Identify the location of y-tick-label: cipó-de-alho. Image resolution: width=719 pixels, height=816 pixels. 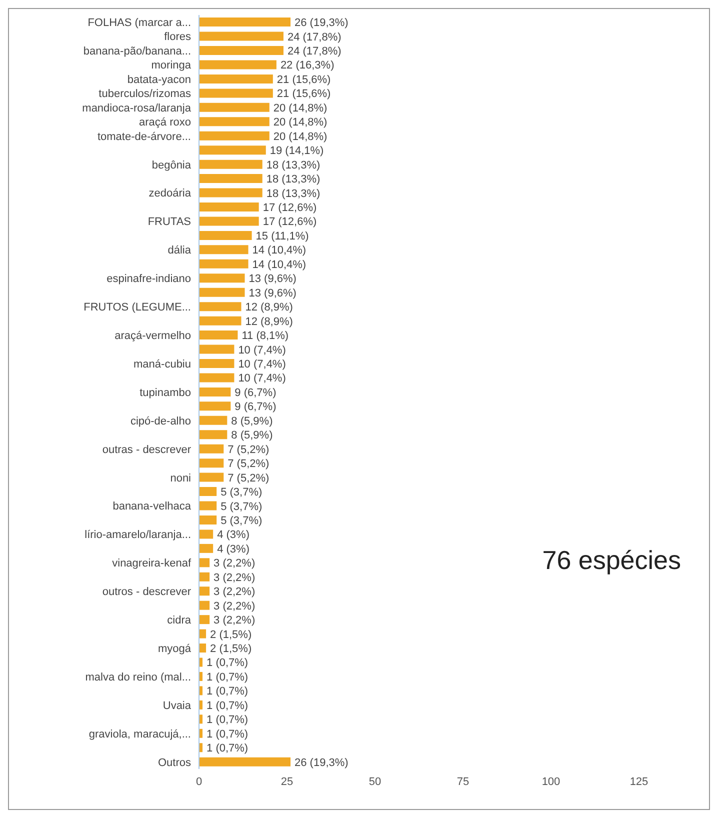
(160, 421).